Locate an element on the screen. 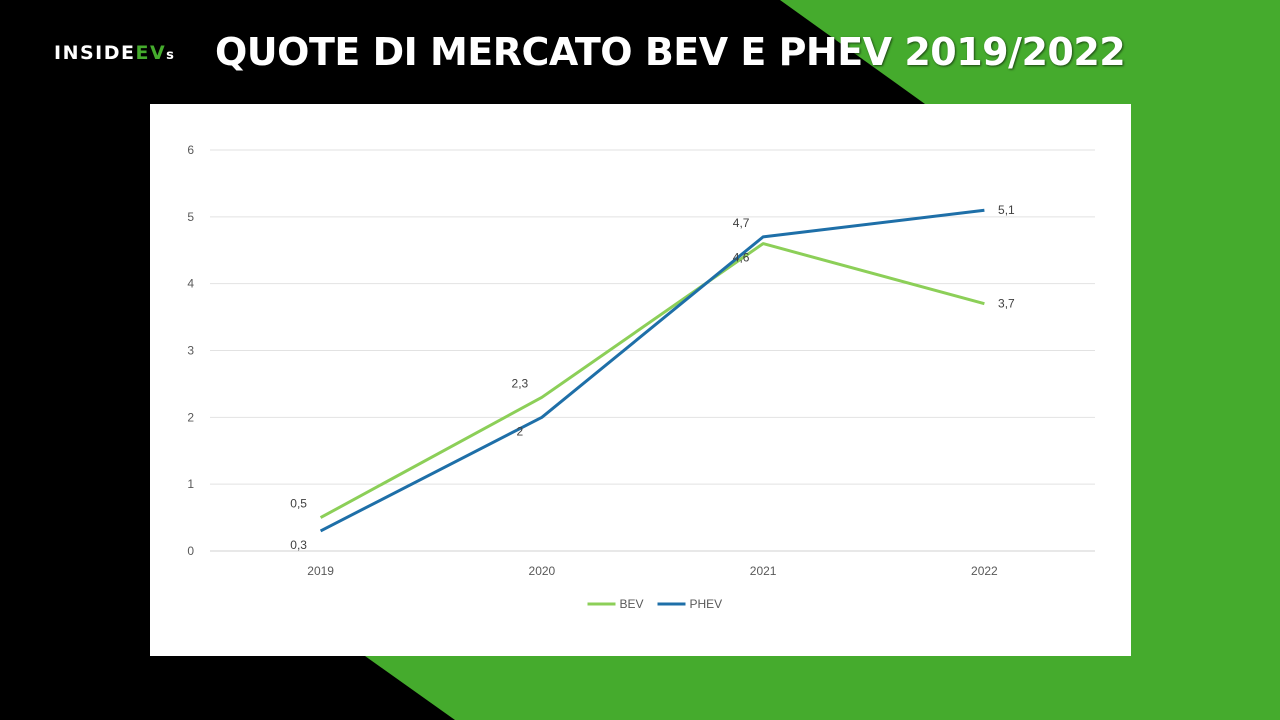  x-tick-label: 2019 is located at coordinates (320, 571).